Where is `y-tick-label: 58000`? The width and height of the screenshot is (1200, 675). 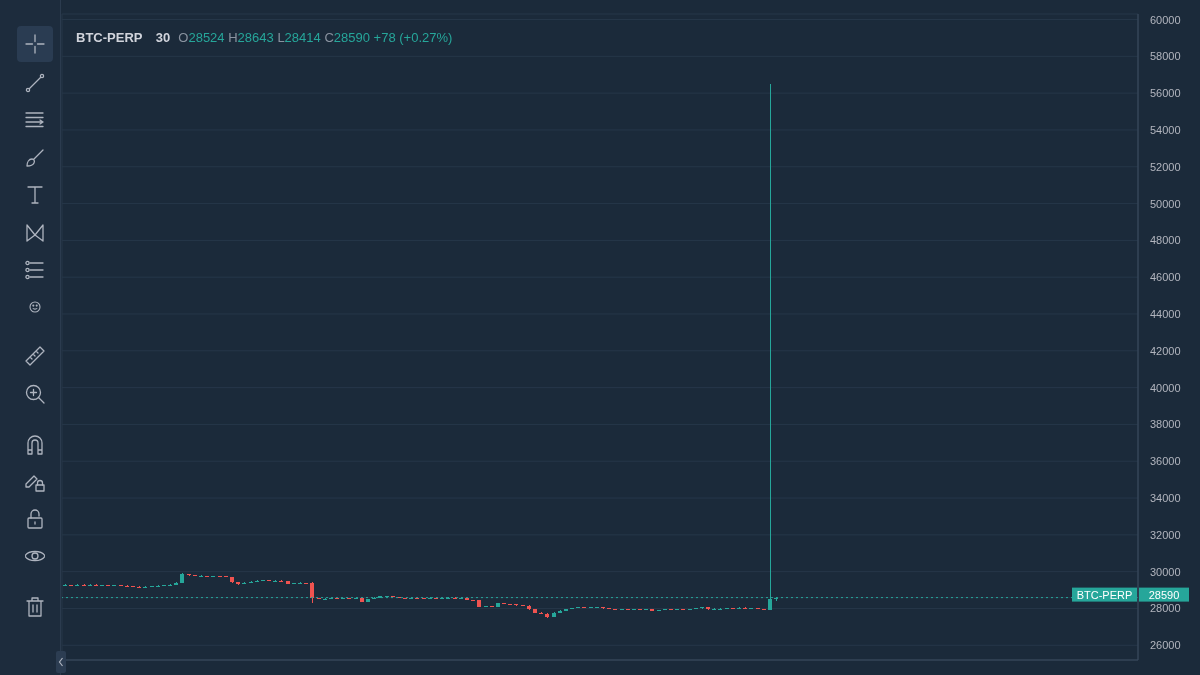
y-tick-label: 58000 is located at coordinates (1165, 56).